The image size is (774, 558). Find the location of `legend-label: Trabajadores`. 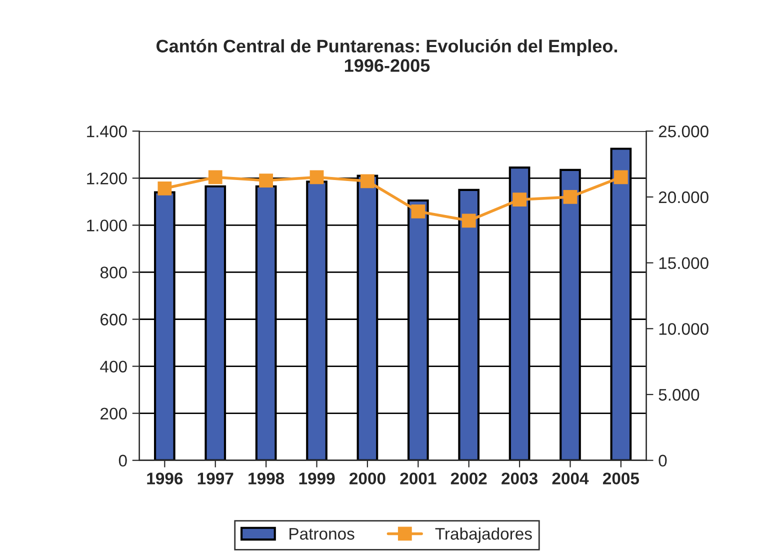

legend-label: Trabajadores is located at coordinates (483, 535).